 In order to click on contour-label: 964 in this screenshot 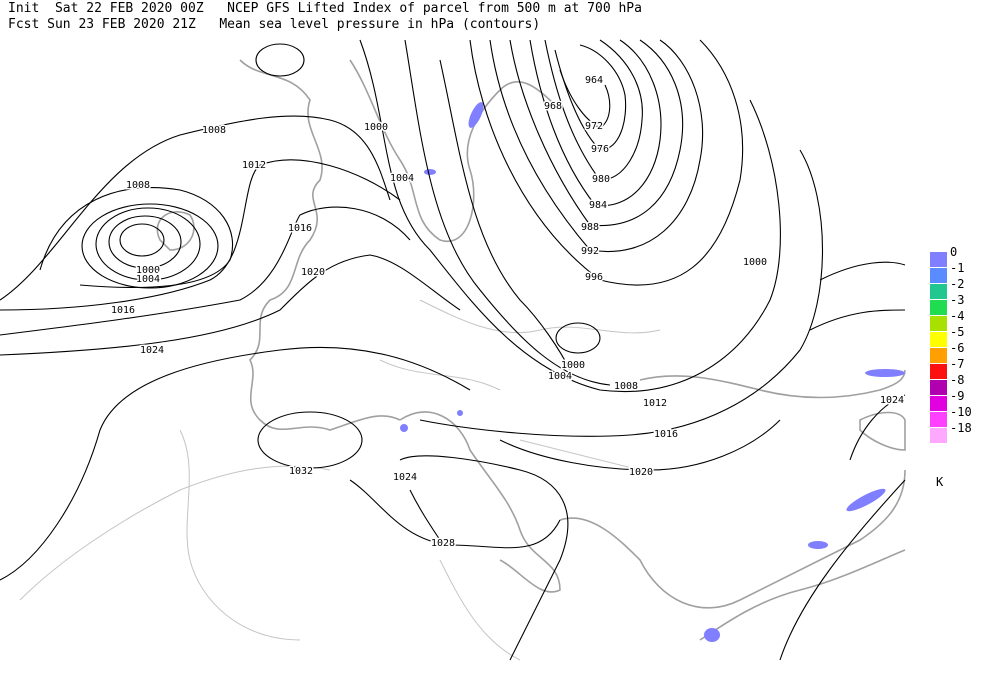, I will do `click(594, 80)`.